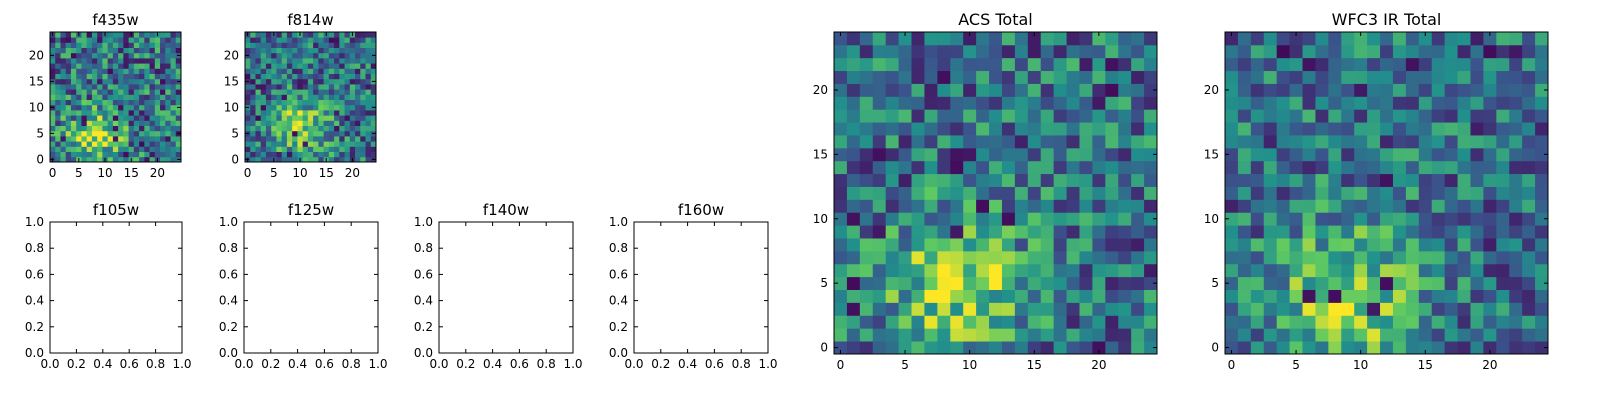  Describe the element at coordinates (53, 173) in the screenshot. I see `x-tick-label: 0` at that location.